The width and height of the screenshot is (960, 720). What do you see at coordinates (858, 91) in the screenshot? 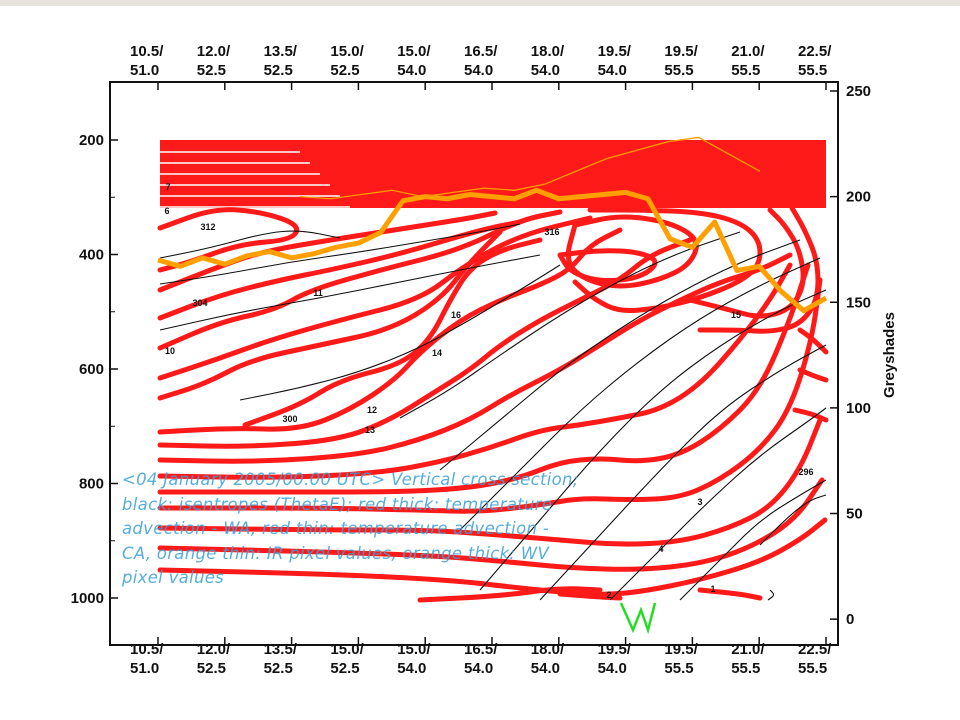
I see `y-right-tick-label: 250` at bounding box center [858, 91].